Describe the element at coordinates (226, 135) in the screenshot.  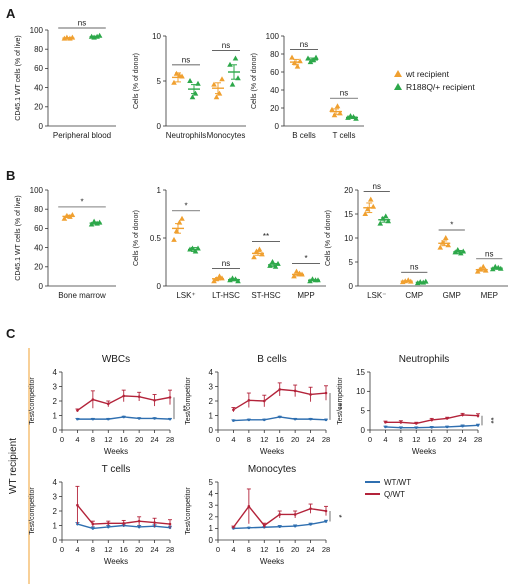
I see `x-tick-label: Monocytes` at that location.